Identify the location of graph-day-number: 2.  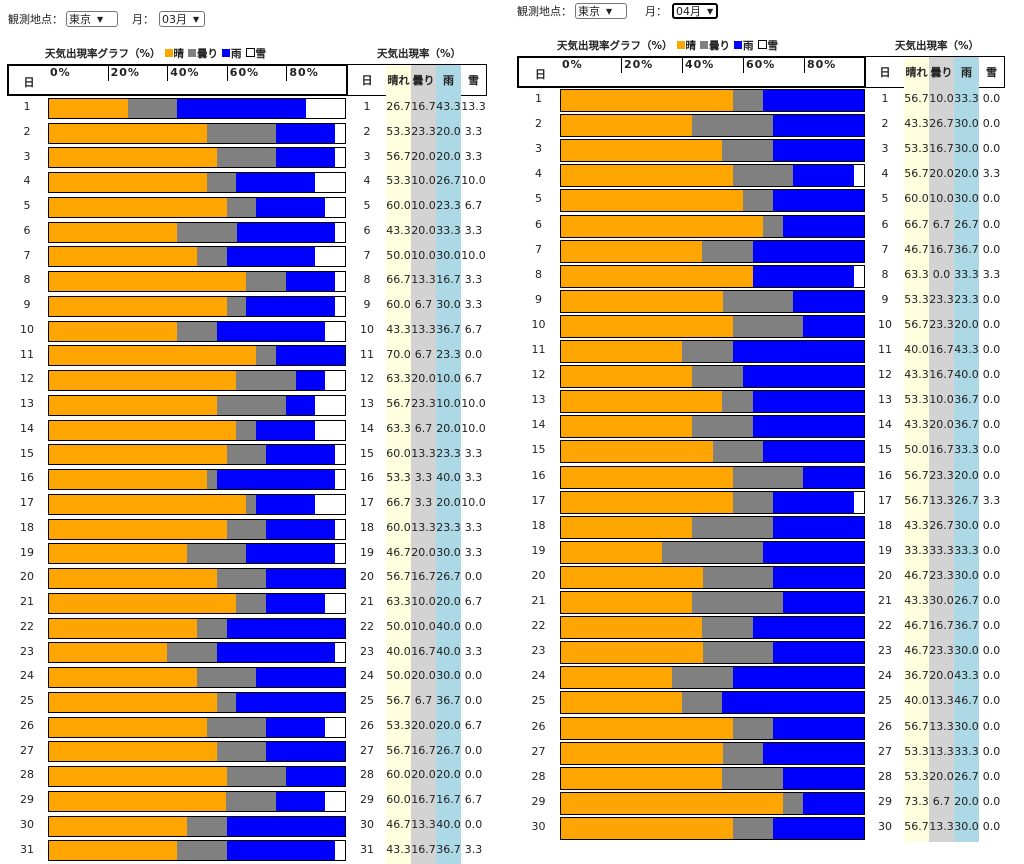
(27, 131).